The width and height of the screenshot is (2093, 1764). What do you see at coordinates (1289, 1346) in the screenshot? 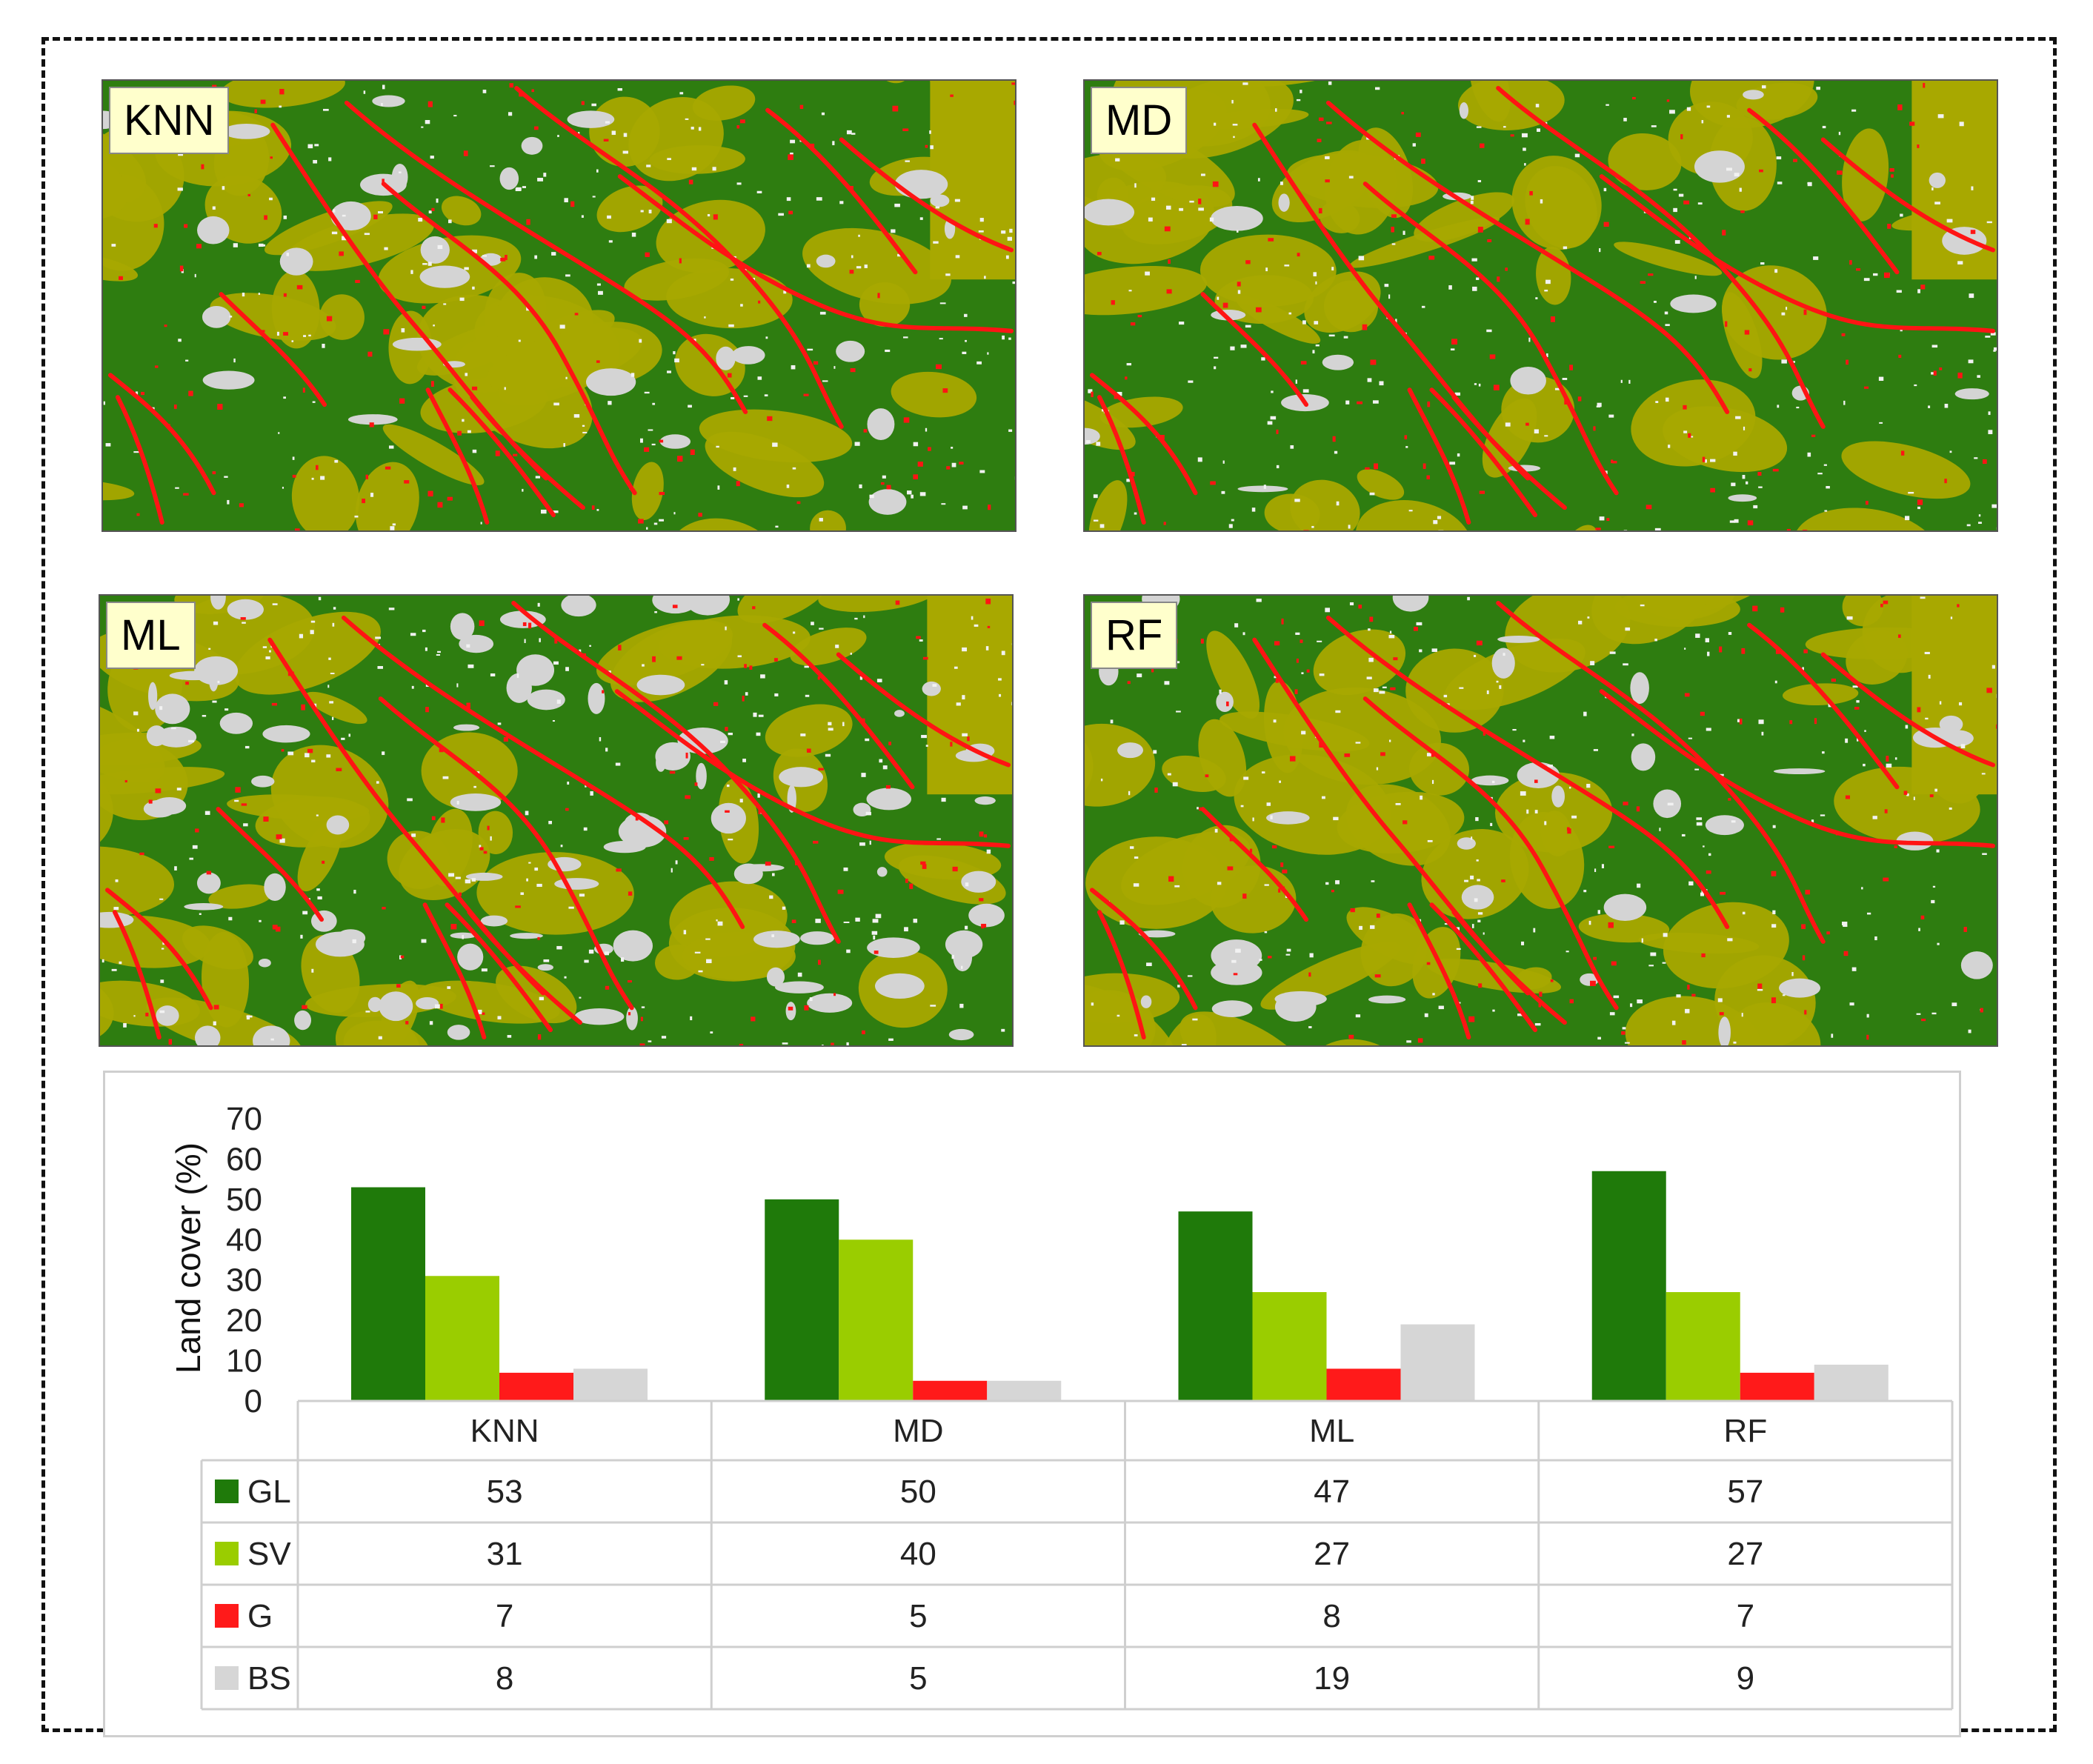
I see `bar-sv-ml` at bounding box center [1289, 1346].